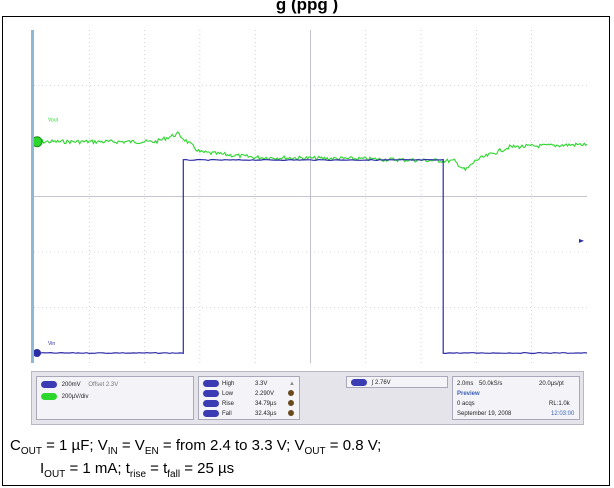 Image resolution: width=614 pixels, height=488 pixels. I want to click on meas-rise-value: 34.79µs, so click(266, 404).